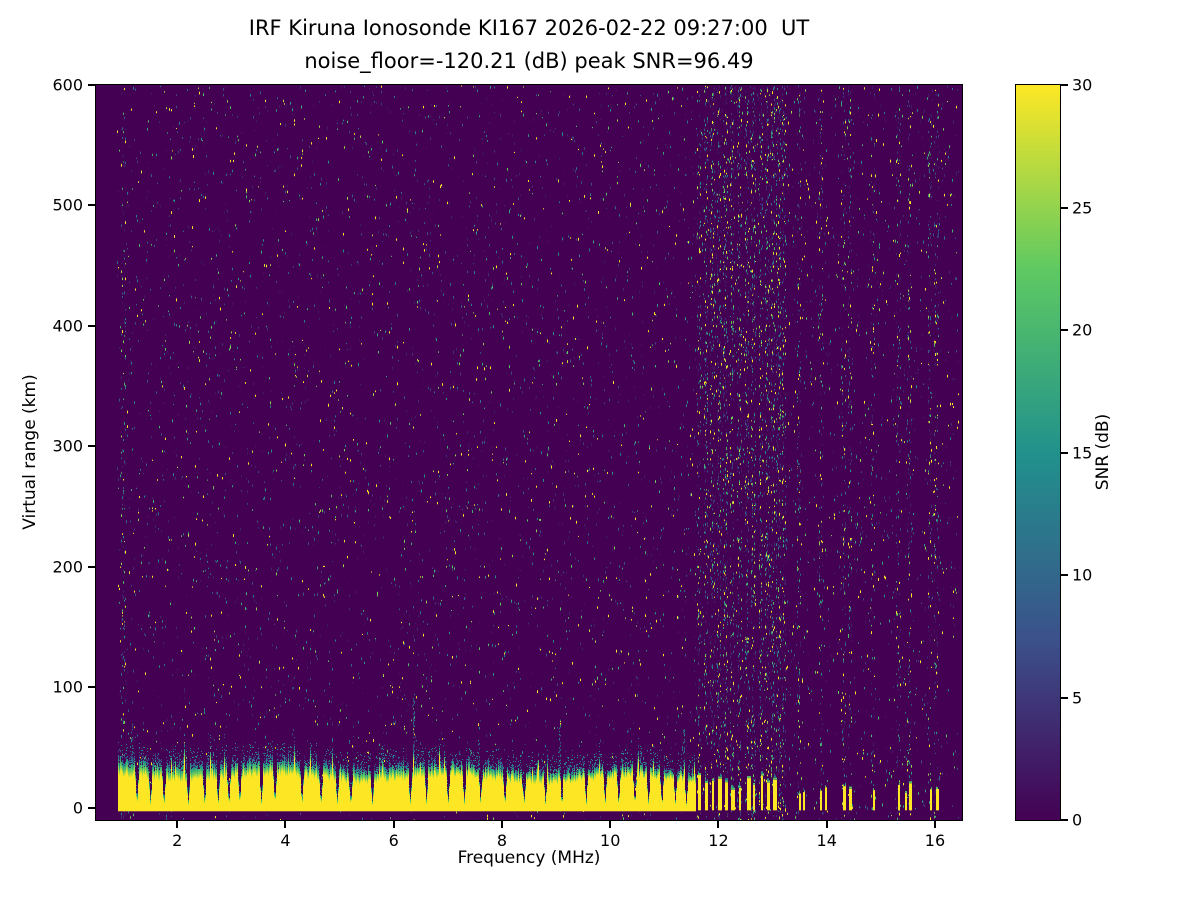 The height and width of the screenshot is (900, 1200). What do you see at coordinates (610, 840) in the screenshot?
I see `x-tick-label: 10` at bounding box center [610, 840].